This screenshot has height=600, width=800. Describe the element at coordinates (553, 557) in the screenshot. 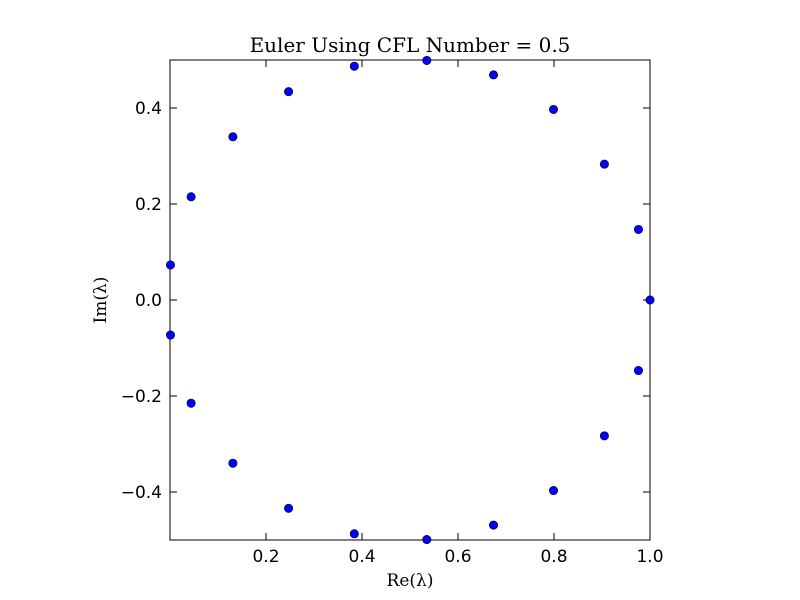

I see `x-tick-label: 0.8` at that location.